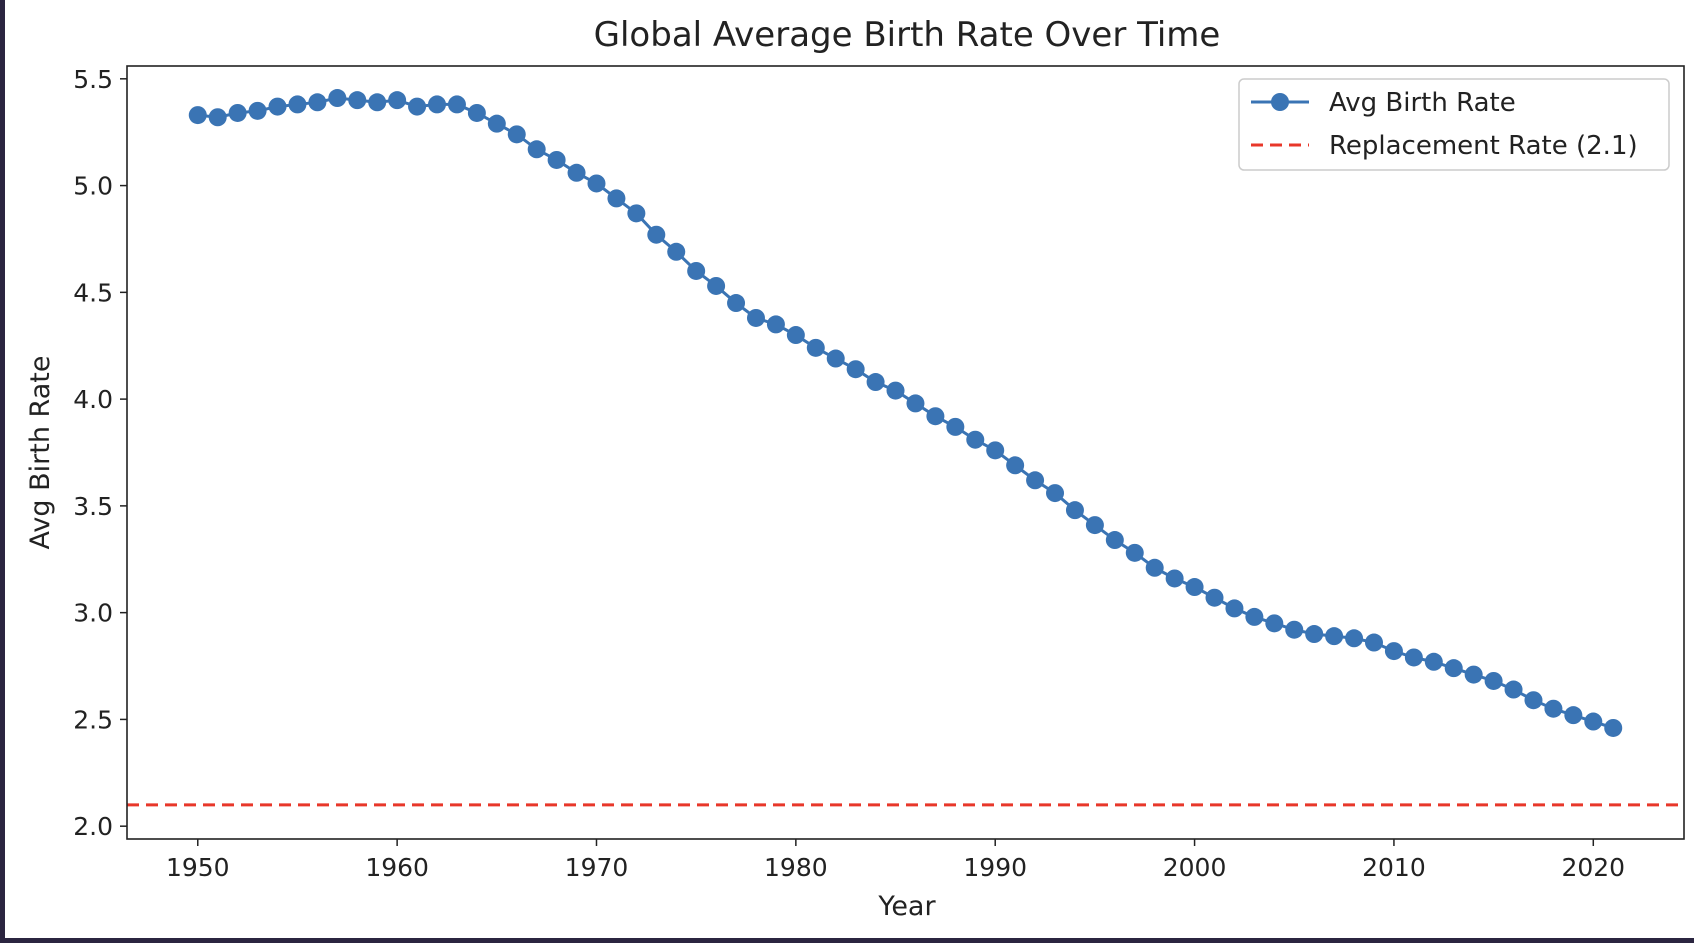  Describe the element at coordinates (1422, 103) in the screenshot. I see `legend-label-avg-birth-rate: Avg Birth Rate` at that location.